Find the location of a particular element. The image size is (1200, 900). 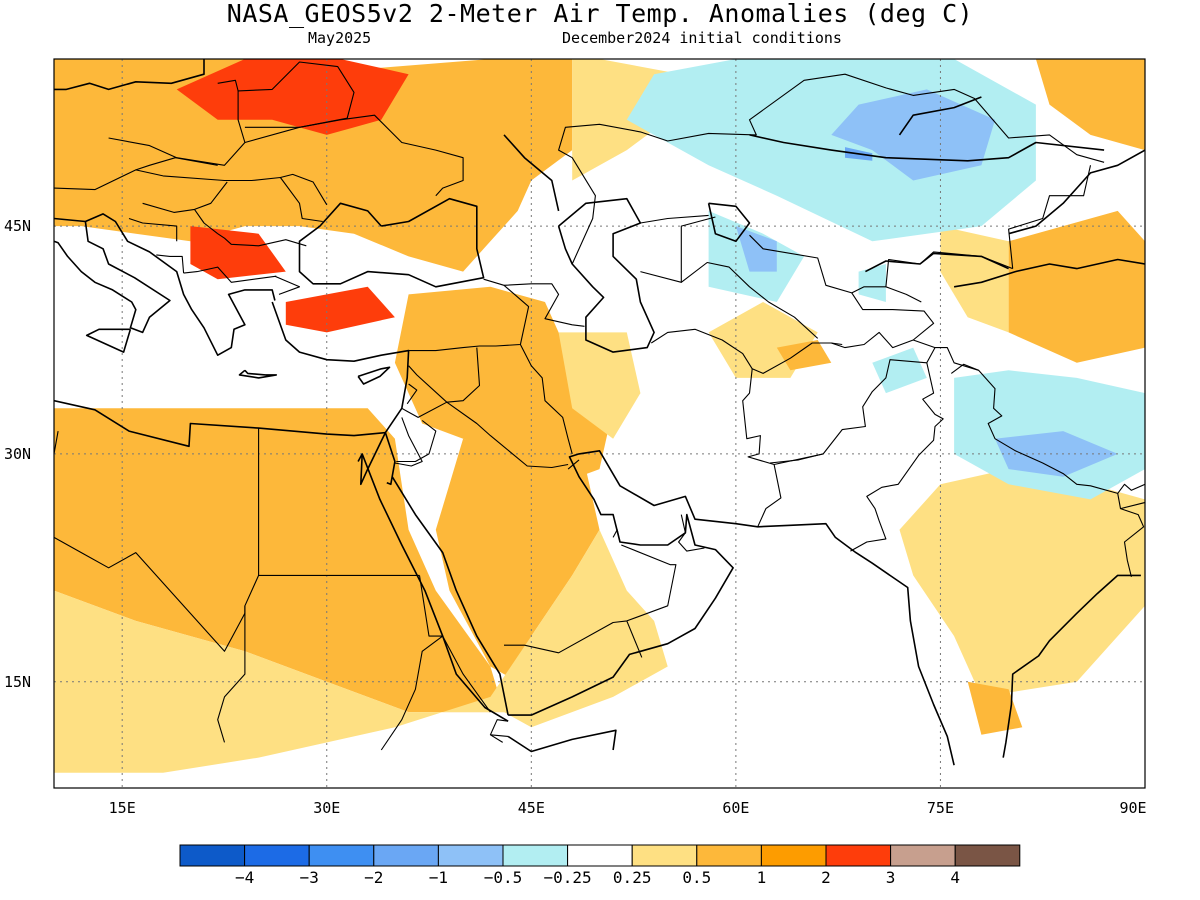

lon-tick-label: 45E is located at coordinates (531, 808).